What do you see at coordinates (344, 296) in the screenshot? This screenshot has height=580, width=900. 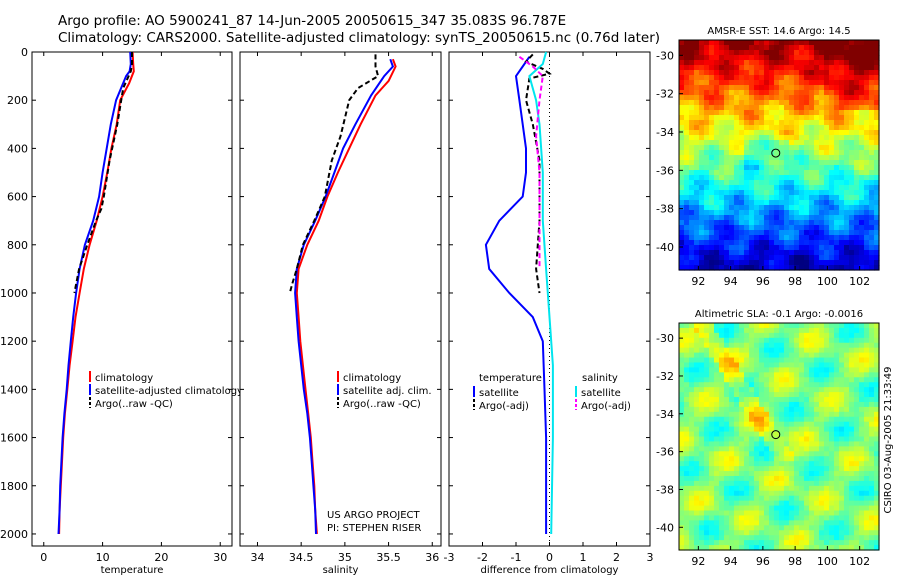 I see `salinity-series-sat` at bounding box center [344, 296].